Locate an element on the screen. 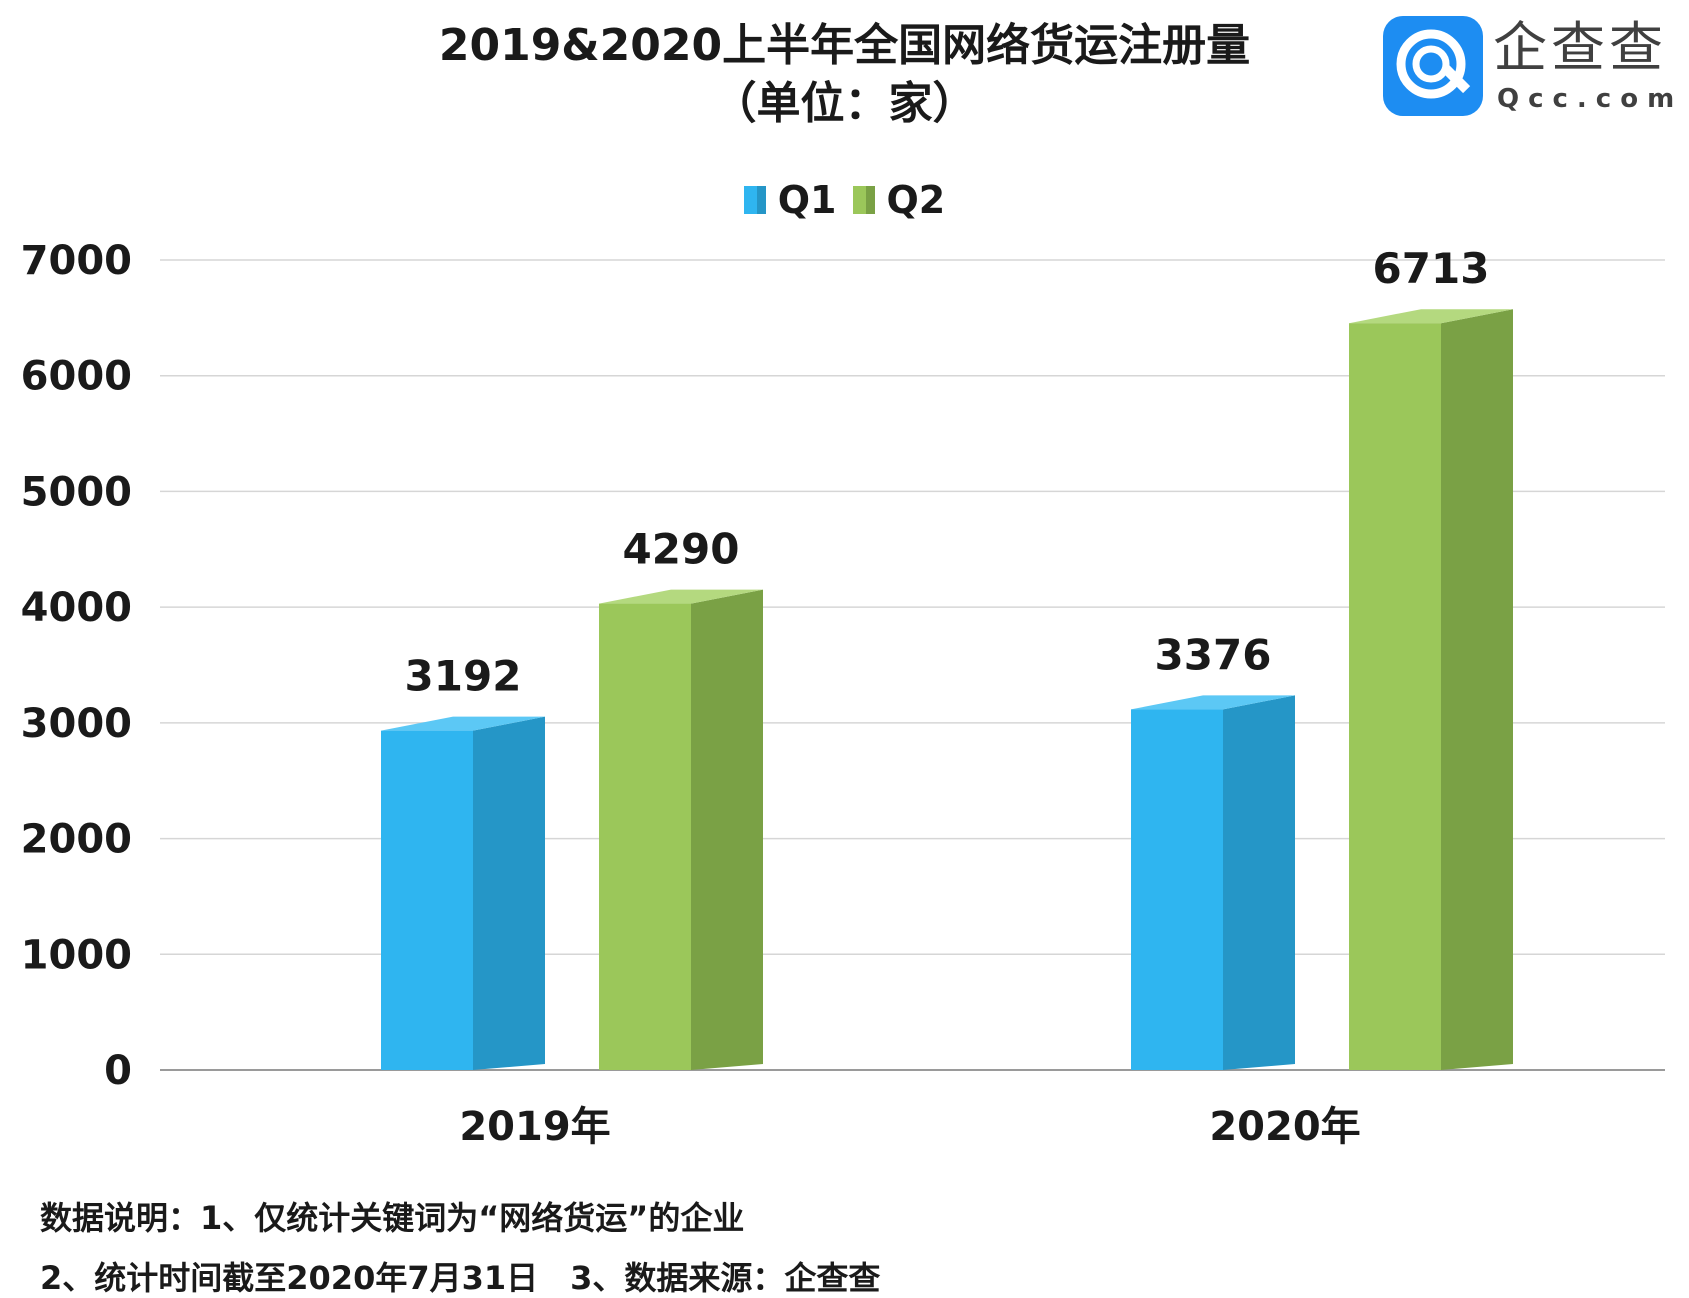  y-tick-label: 0 is located at coordinates (118, 1071).